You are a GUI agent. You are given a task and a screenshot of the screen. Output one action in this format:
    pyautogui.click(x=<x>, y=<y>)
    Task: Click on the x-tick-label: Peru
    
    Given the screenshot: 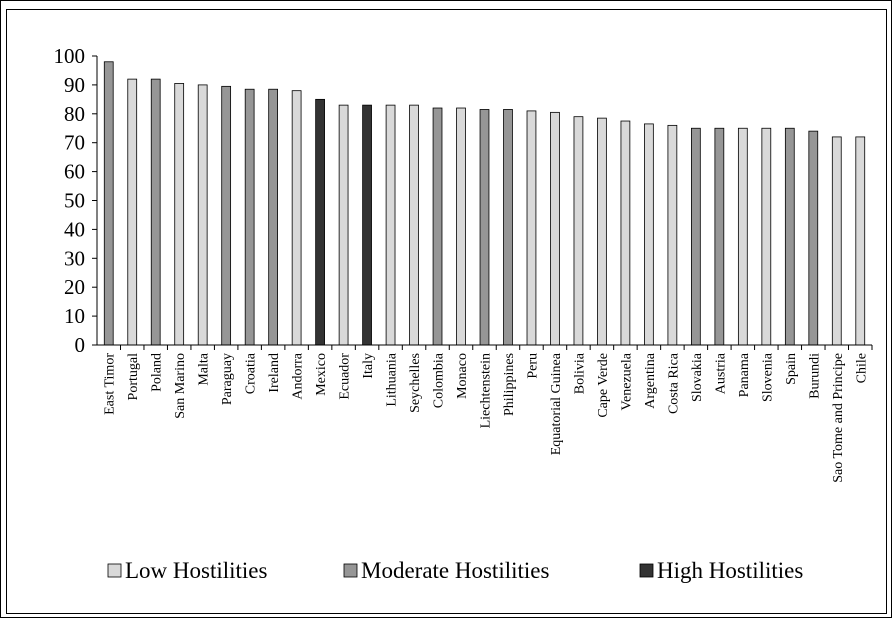 What is the action you would take?
    pyautogui.click(x=532, y=366)
    